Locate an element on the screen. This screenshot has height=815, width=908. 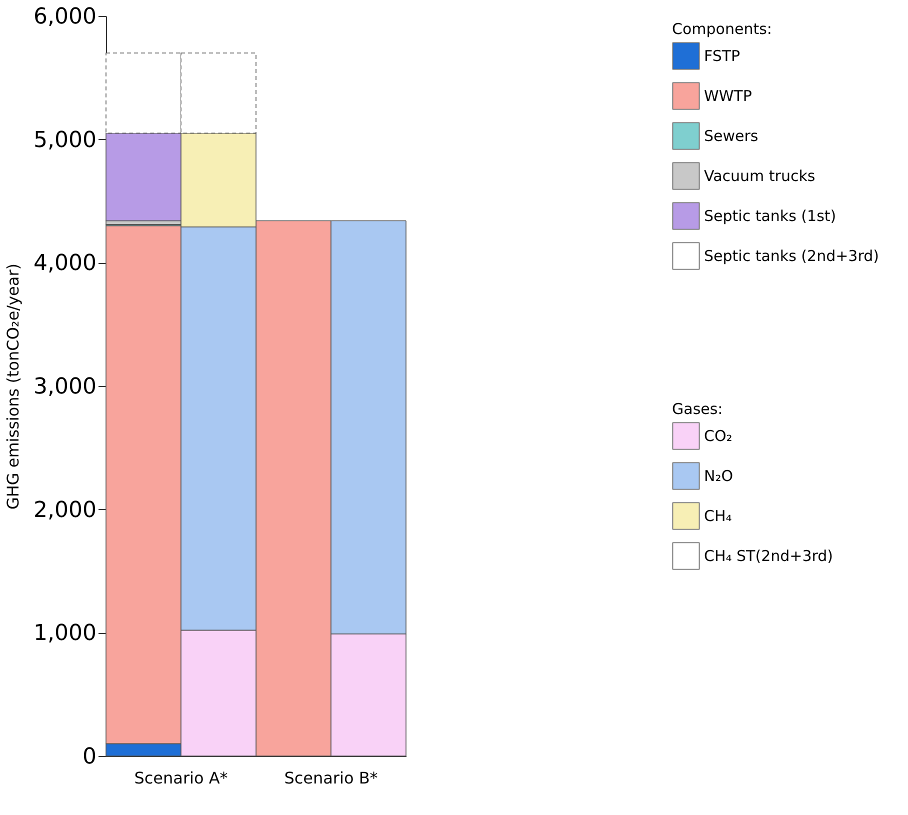
y-tick-label: 5,000 is located at coordinates (65, 140).